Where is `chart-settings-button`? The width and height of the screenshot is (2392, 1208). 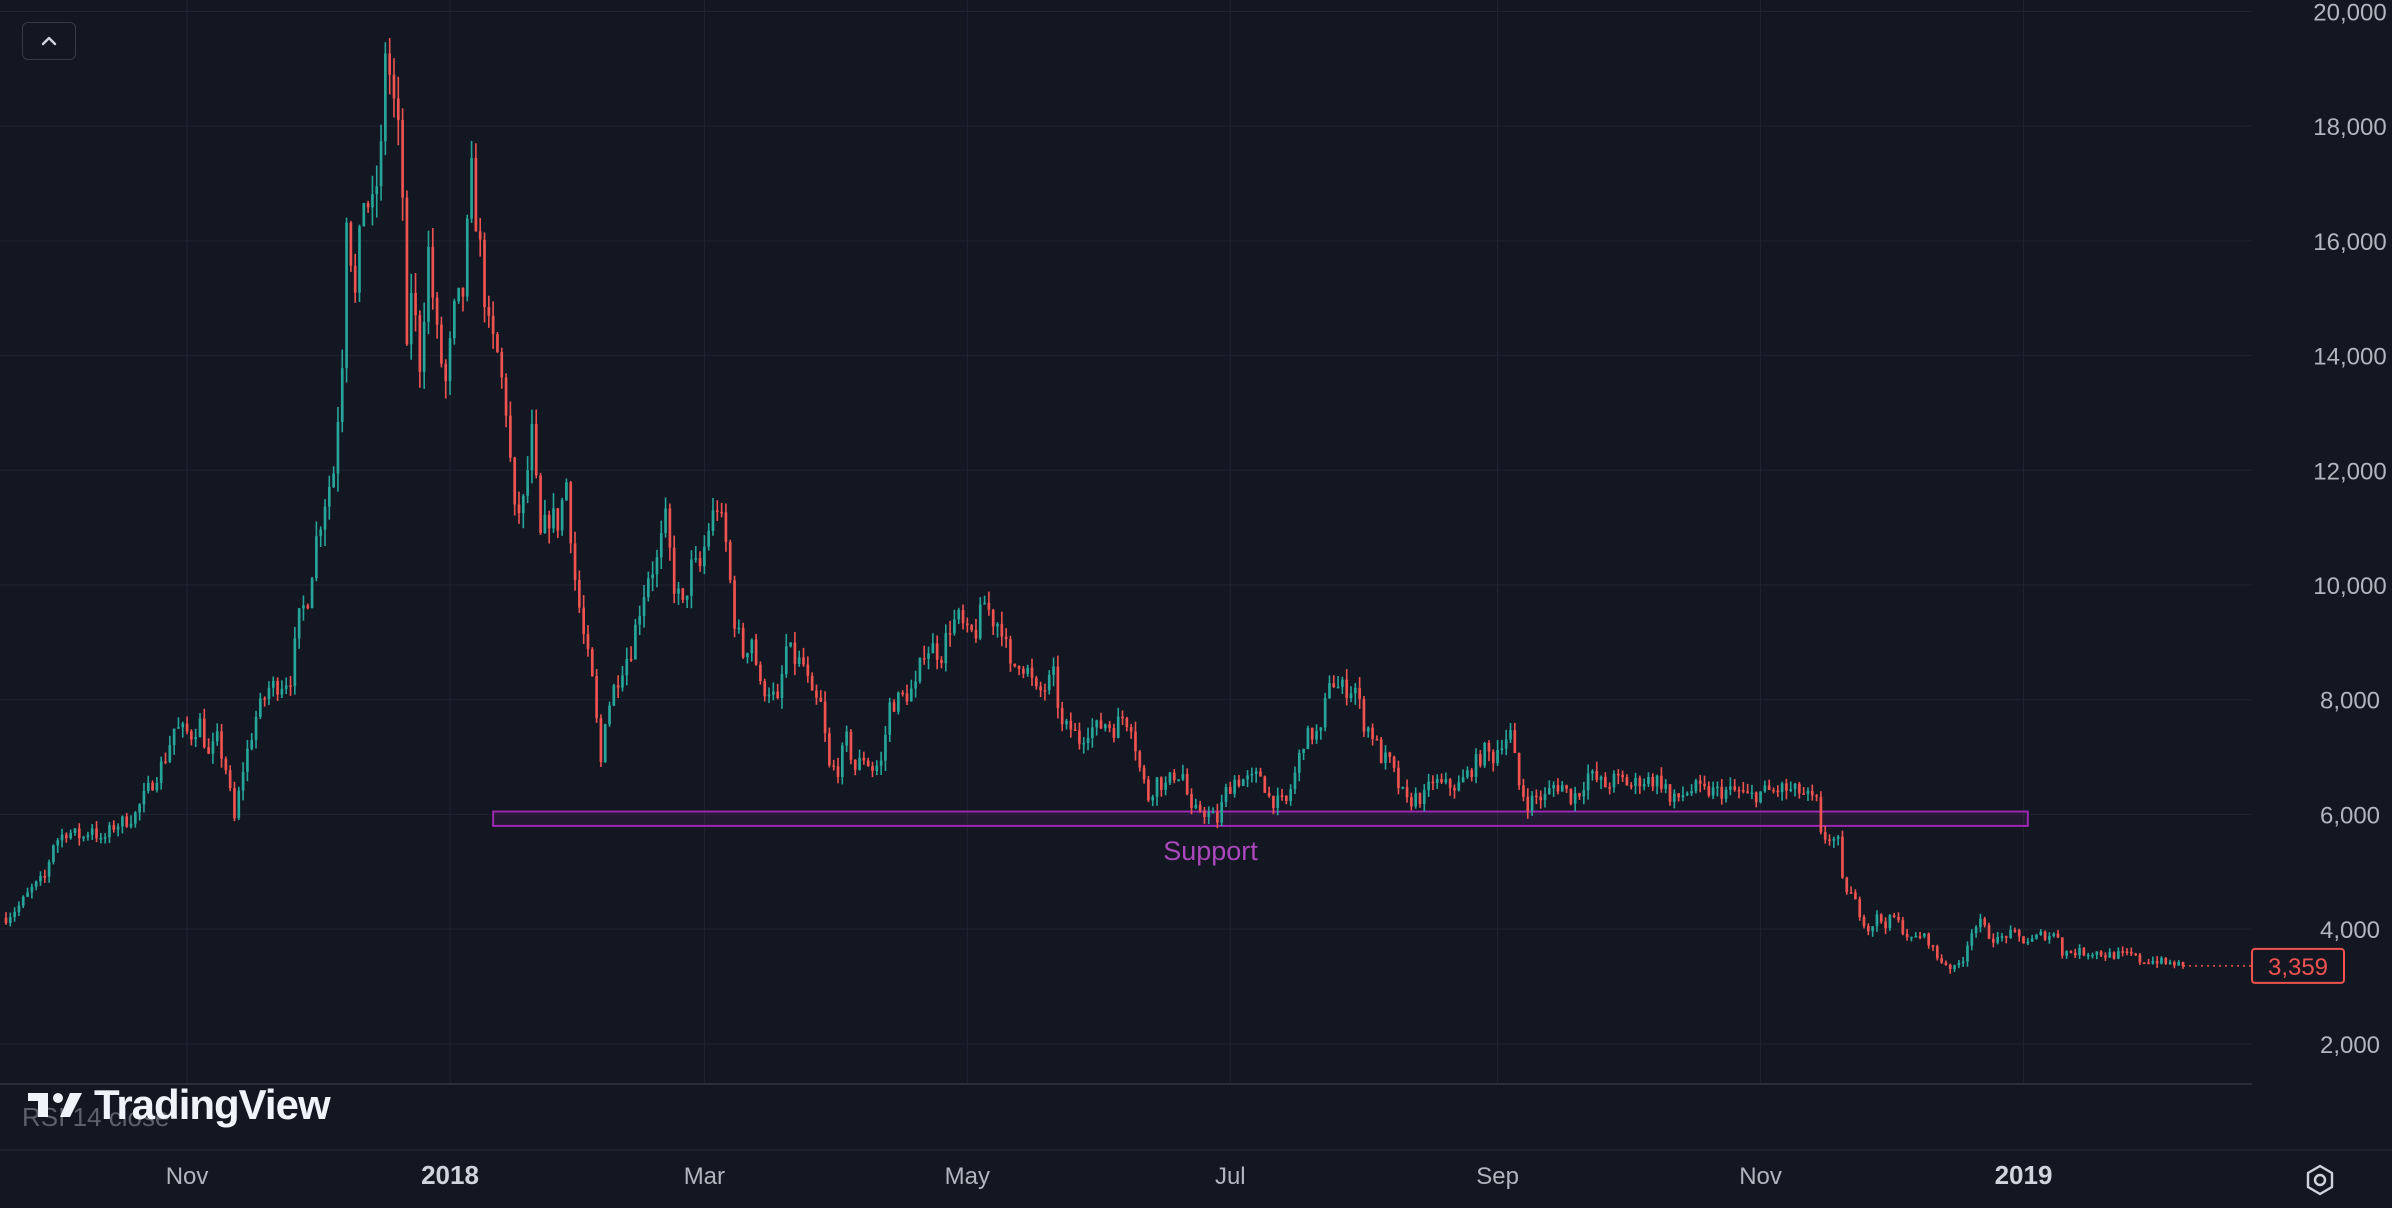 chart-settings-button is located at coordinates (2320, 1180).